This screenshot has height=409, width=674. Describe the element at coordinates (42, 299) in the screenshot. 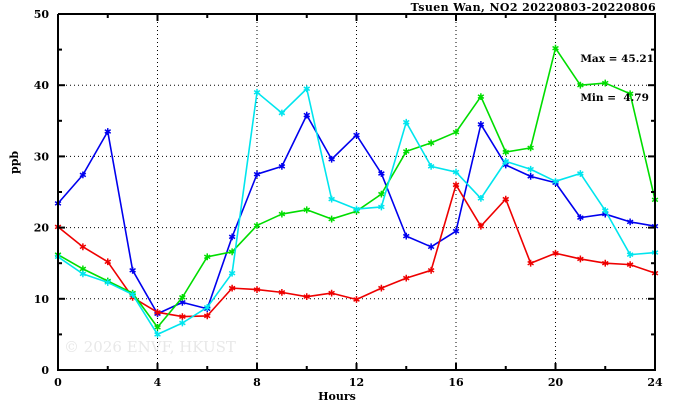

I see `y-tick-label: 10` at that location.